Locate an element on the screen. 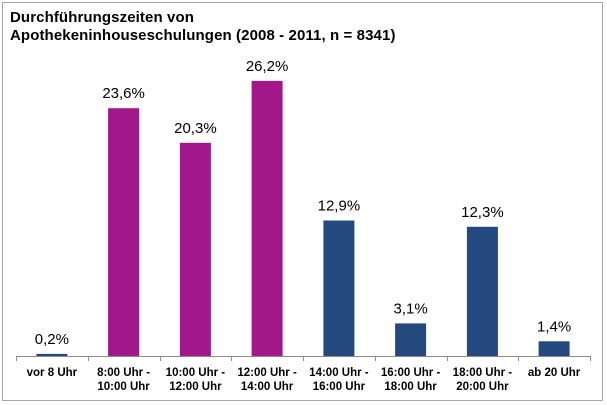 This screenshot has width=607, height=405. bar-value-label: 26,2% is located at coordinates (267, 66).